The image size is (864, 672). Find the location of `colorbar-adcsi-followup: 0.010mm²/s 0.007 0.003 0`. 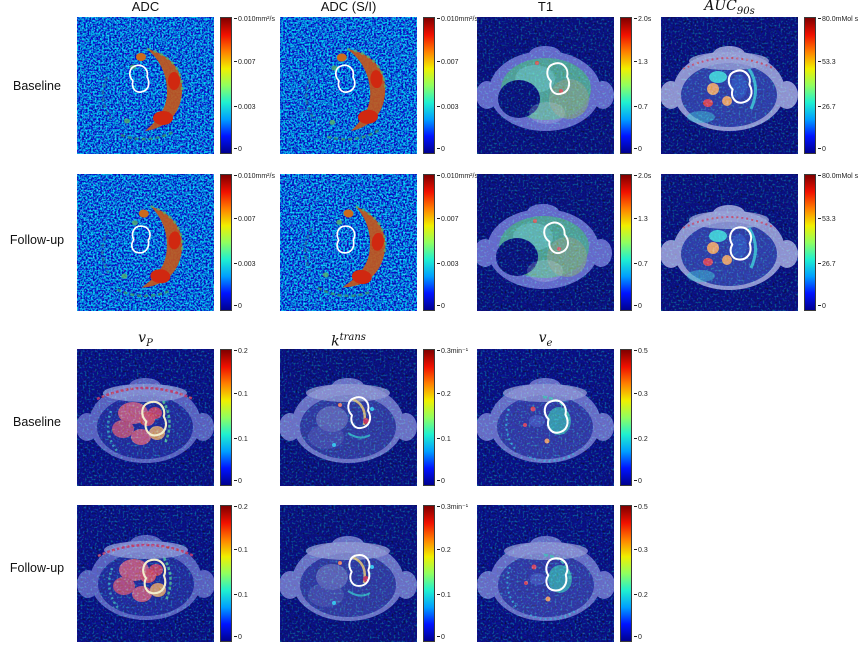

colorbar-adcsi-followup: 0.010mm²/s 0.007 0.003 0 is located at coordinates (451, 242).